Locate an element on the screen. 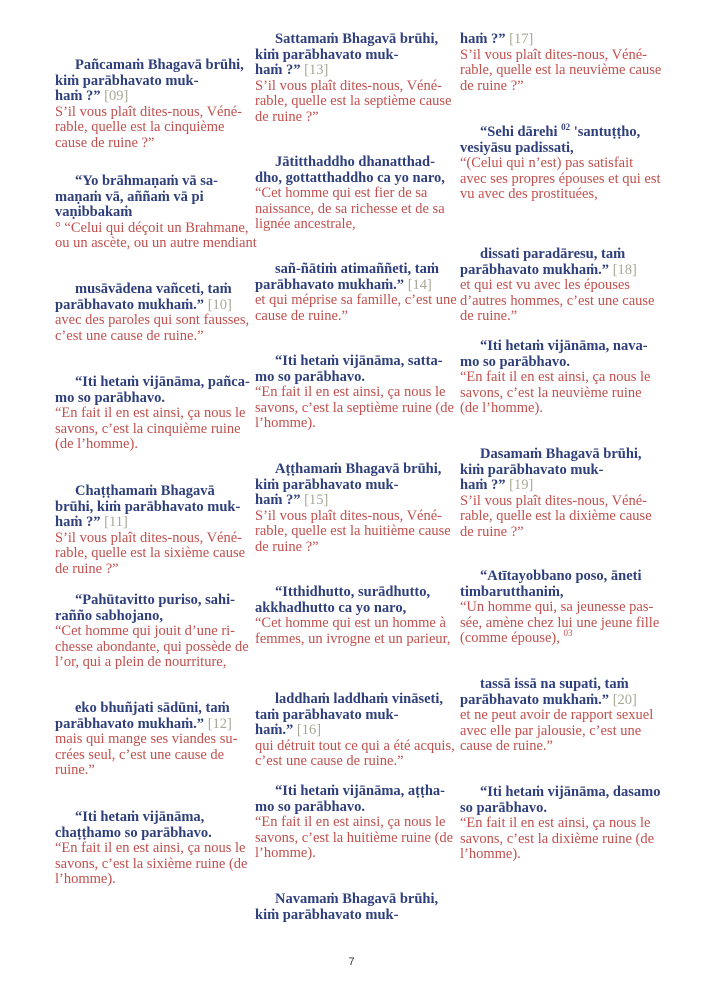 The image size is (703, 991). french-translation-line: chesse abondante, qui possède de is located at coordinates (152, 646).